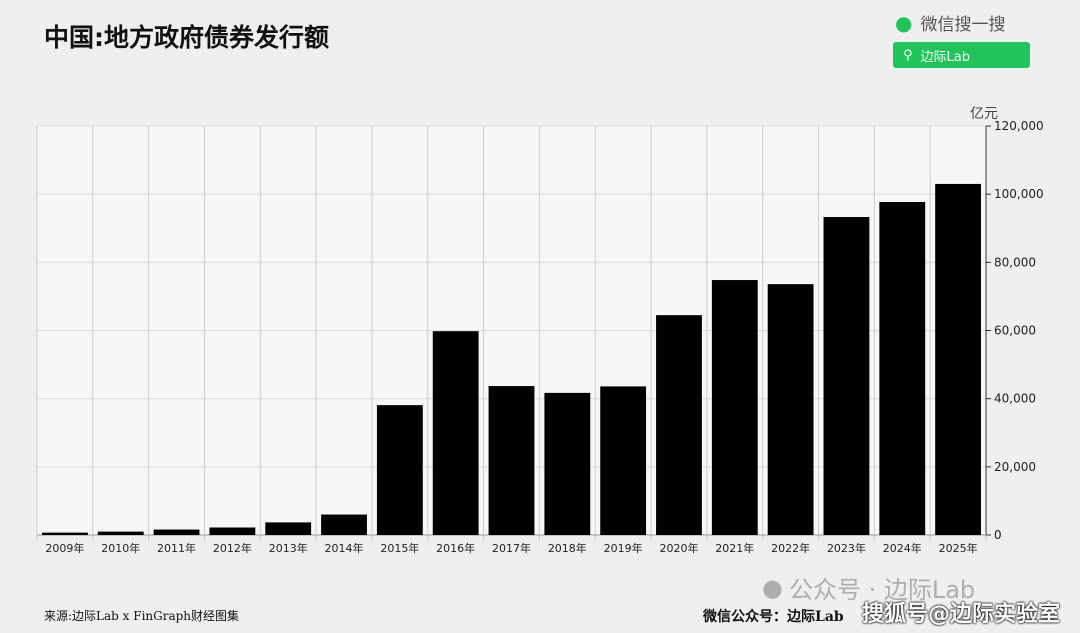  I want to click on x-tick-label: 2023年, so click(846, 548).